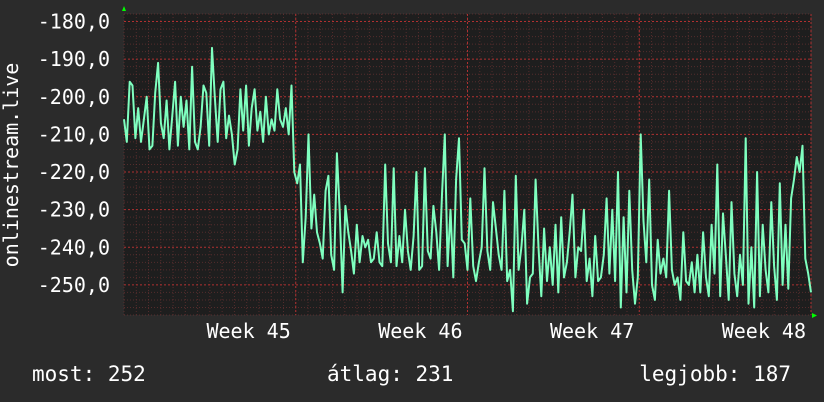  I want to click on best-number: 187, so click(772, 374).